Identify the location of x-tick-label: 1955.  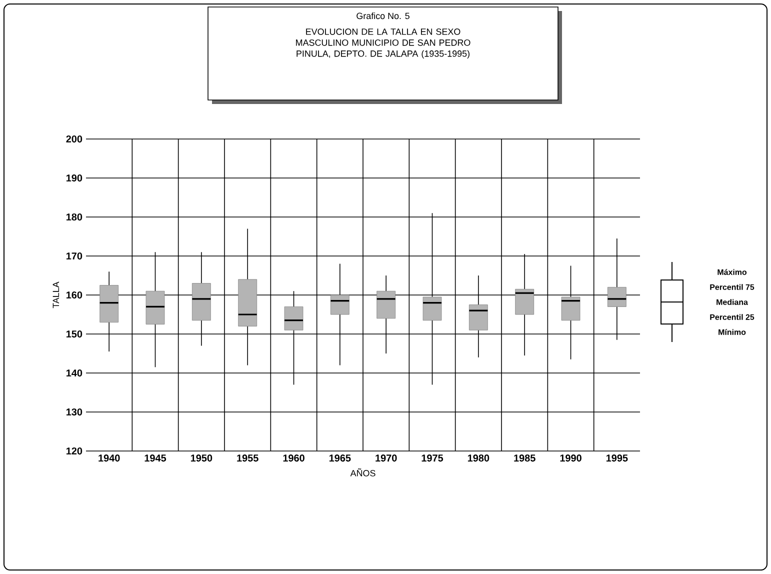
(247, 458).